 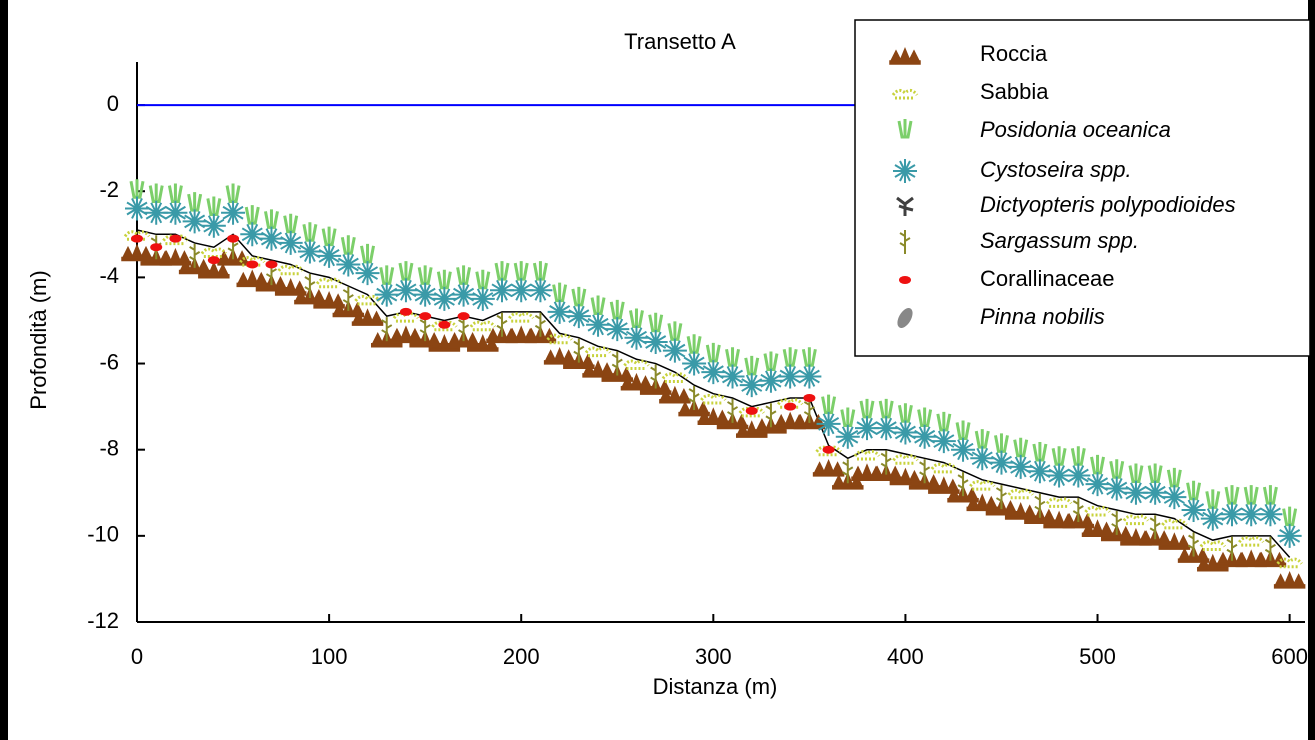 What do you see at coordinates (713, 656) in the screenshot?
I see `x-tick-label: 300` at bounding box center [713, 656].